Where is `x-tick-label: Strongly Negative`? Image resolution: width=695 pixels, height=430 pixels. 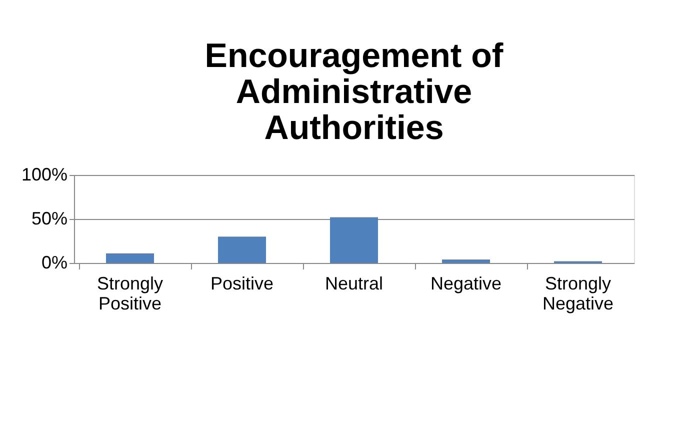 x-tick-label: Strongly Negative is located at coordinates (578, 294).